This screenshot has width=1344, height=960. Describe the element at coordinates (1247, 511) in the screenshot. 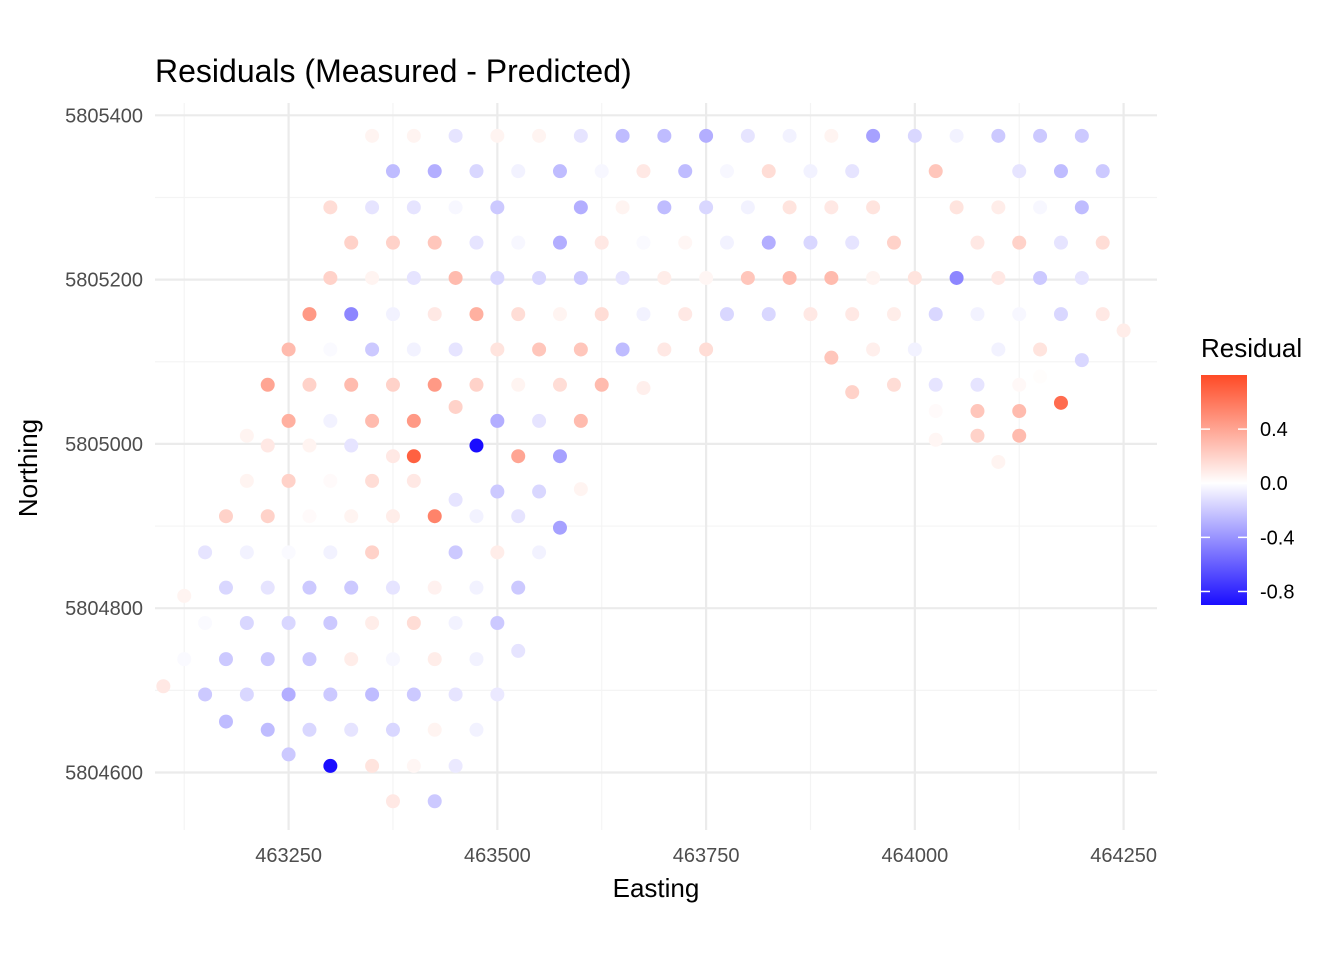

I see `legend-ticks: 0.4 0.0 -0.4 -0.8` at that location.